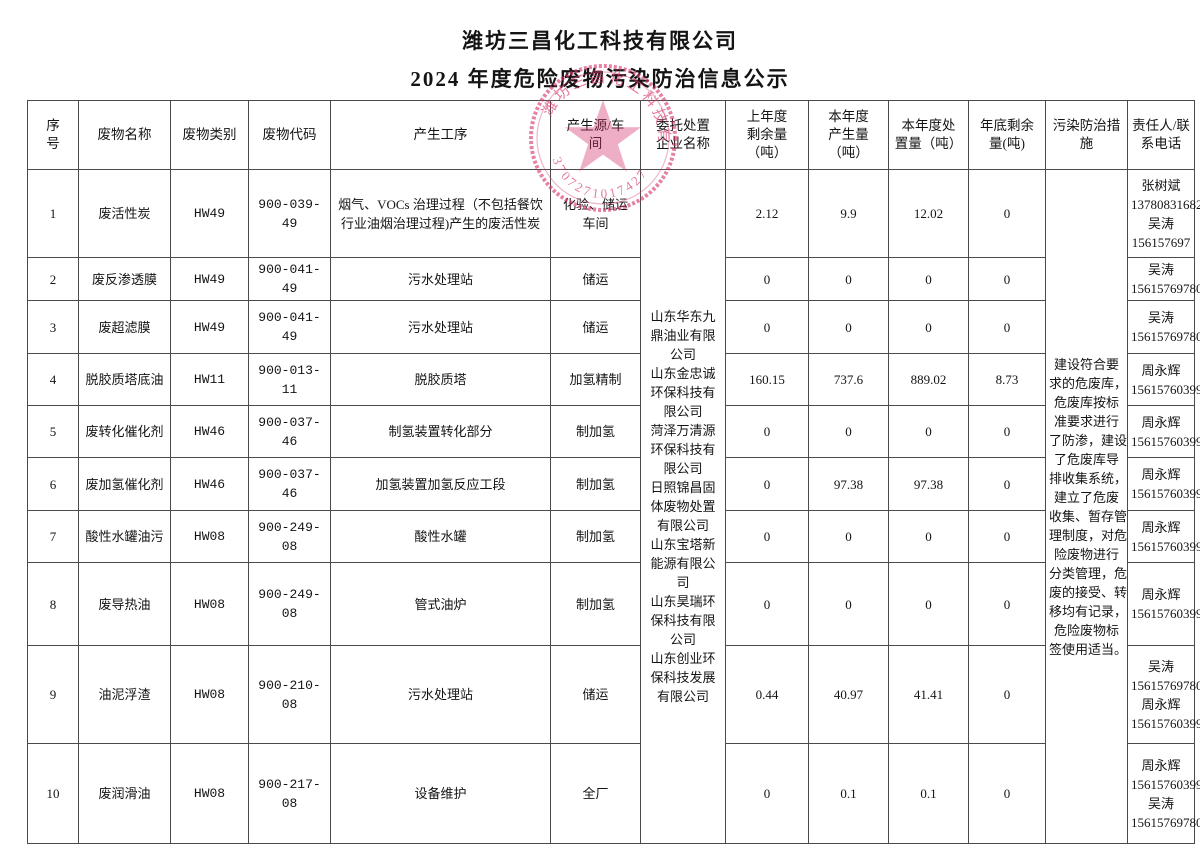 The image size is (1200, 867). Describe the element at coordinates (440, 793) in the screenshot. I see `cell-process: 设备维护` at that location.